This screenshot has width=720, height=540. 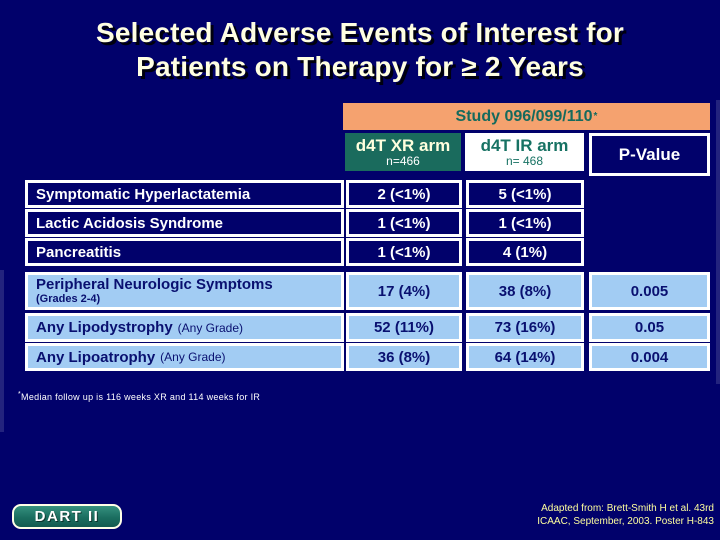 I want to click on column-header-d4t-xr-arm: d4T XR arm n=466, so click(x=403, y=152).